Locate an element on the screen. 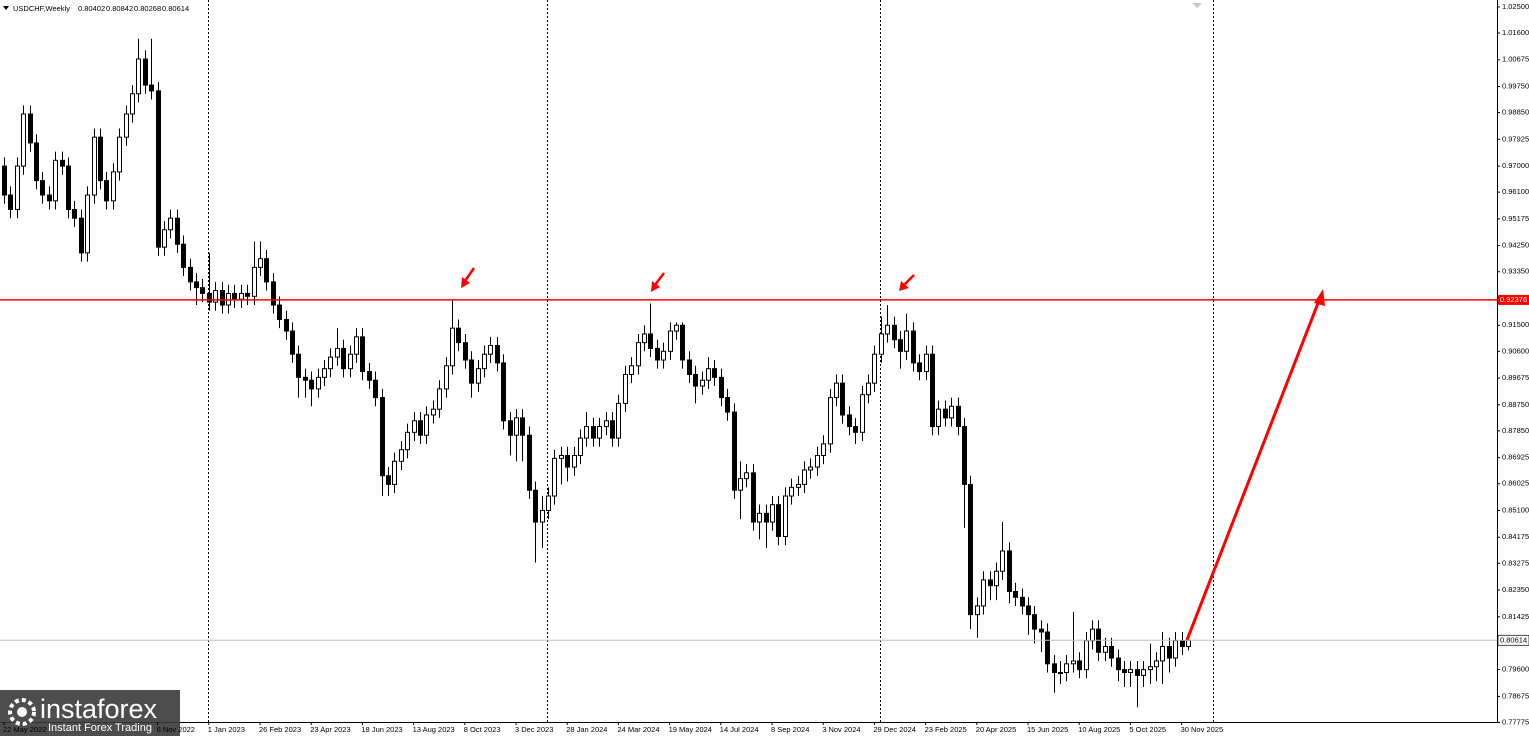 This screenshot has width=1529, height=736. x-tick-label: 6 Nov 2022 is located at coordinates (176, 729).